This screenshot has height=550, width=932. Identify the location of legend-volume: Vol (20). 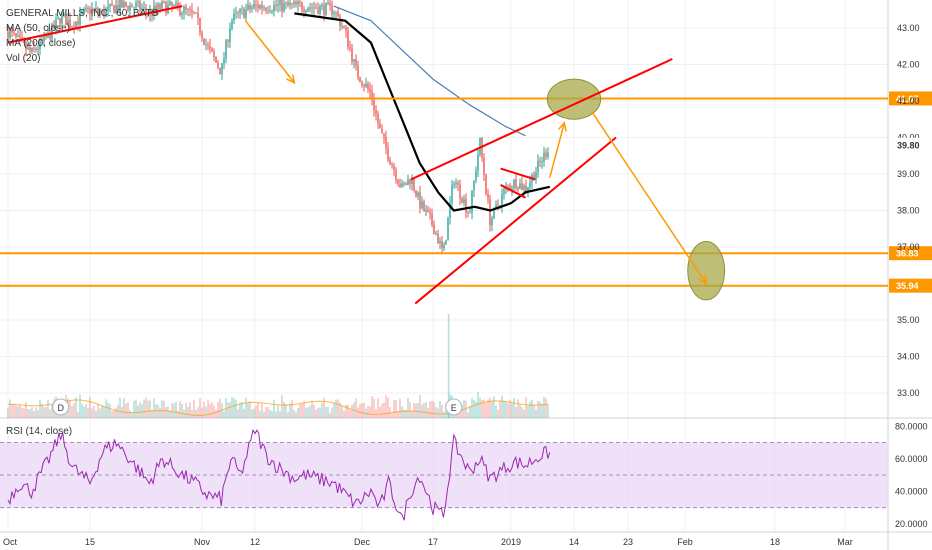
(23, 58).